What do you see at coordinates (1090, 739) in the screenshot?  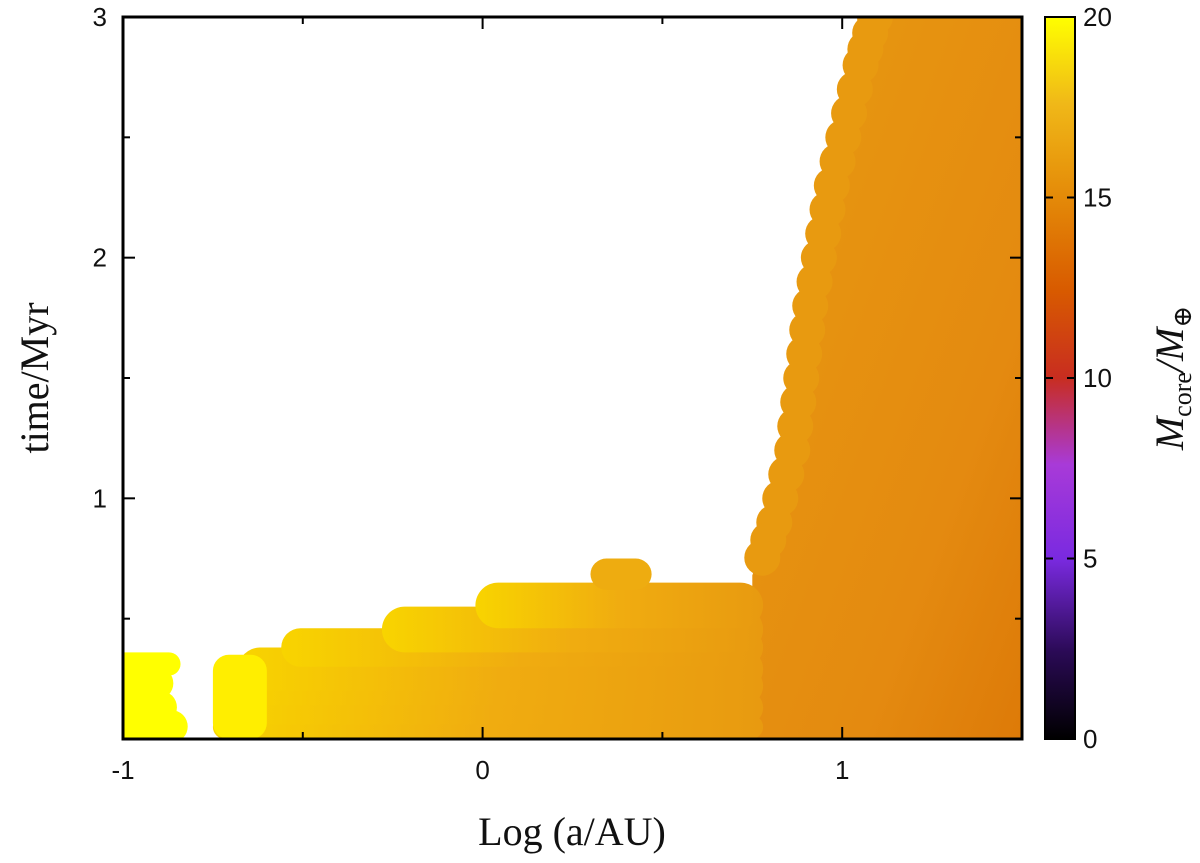 I see `colorbar-tick-label: 0` at bounding box center [1090, 739].